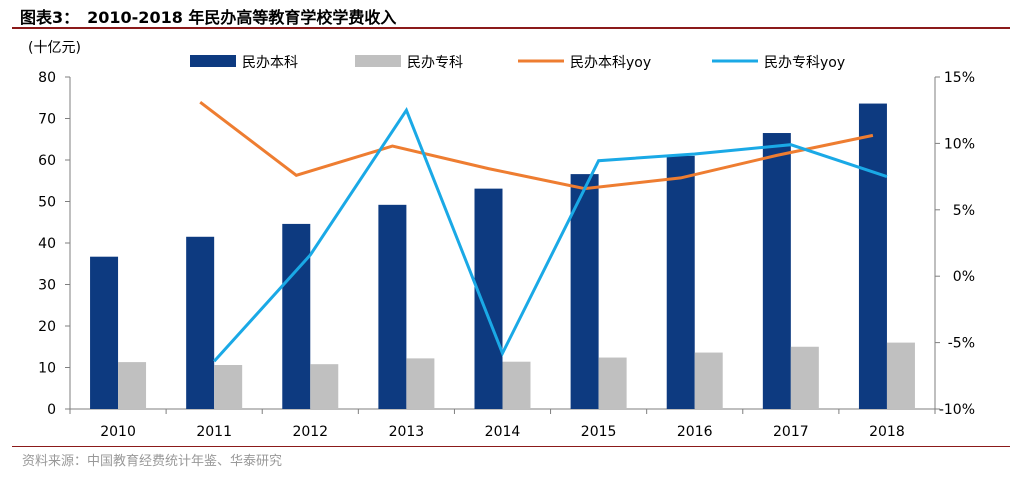 The height and width of the screenshot is (494, 1024). What do you see at coordinates (392, 306) in the screenshot?
I see `bar-undergrad-2013` at bounding box center [392, 306].